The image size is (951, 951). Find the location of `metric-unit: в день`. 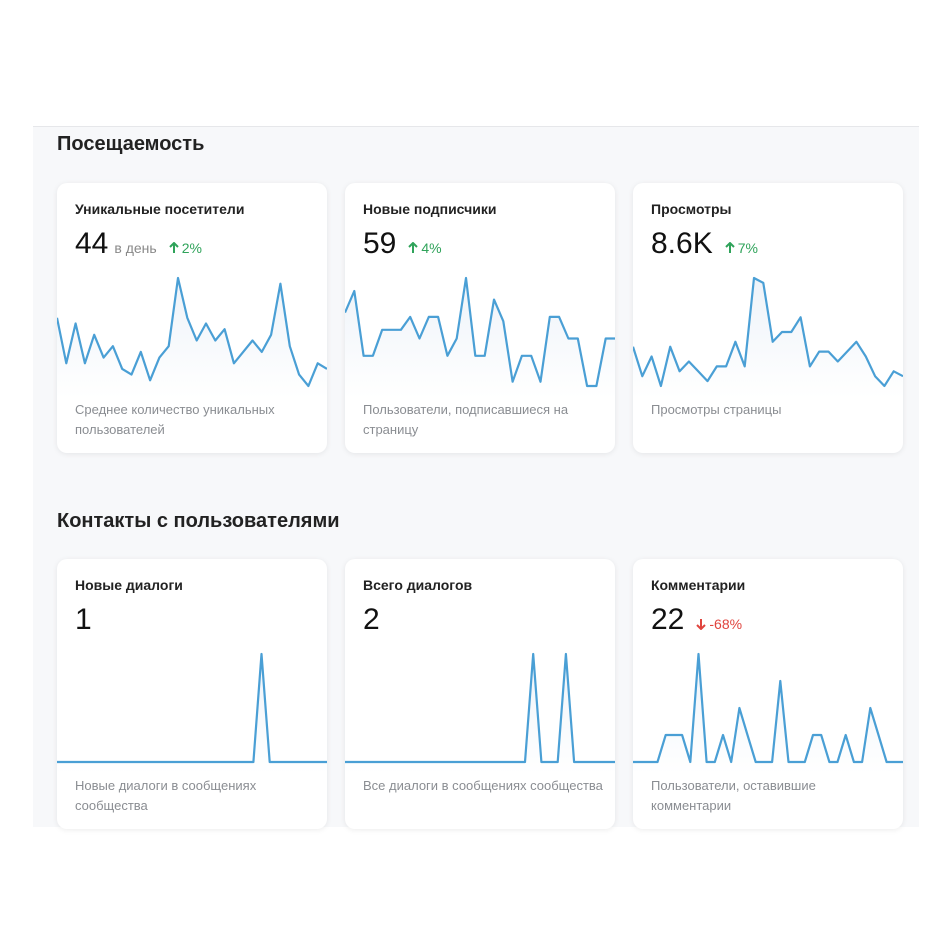

metric-unit: в день is located at coordinates (135, 248).